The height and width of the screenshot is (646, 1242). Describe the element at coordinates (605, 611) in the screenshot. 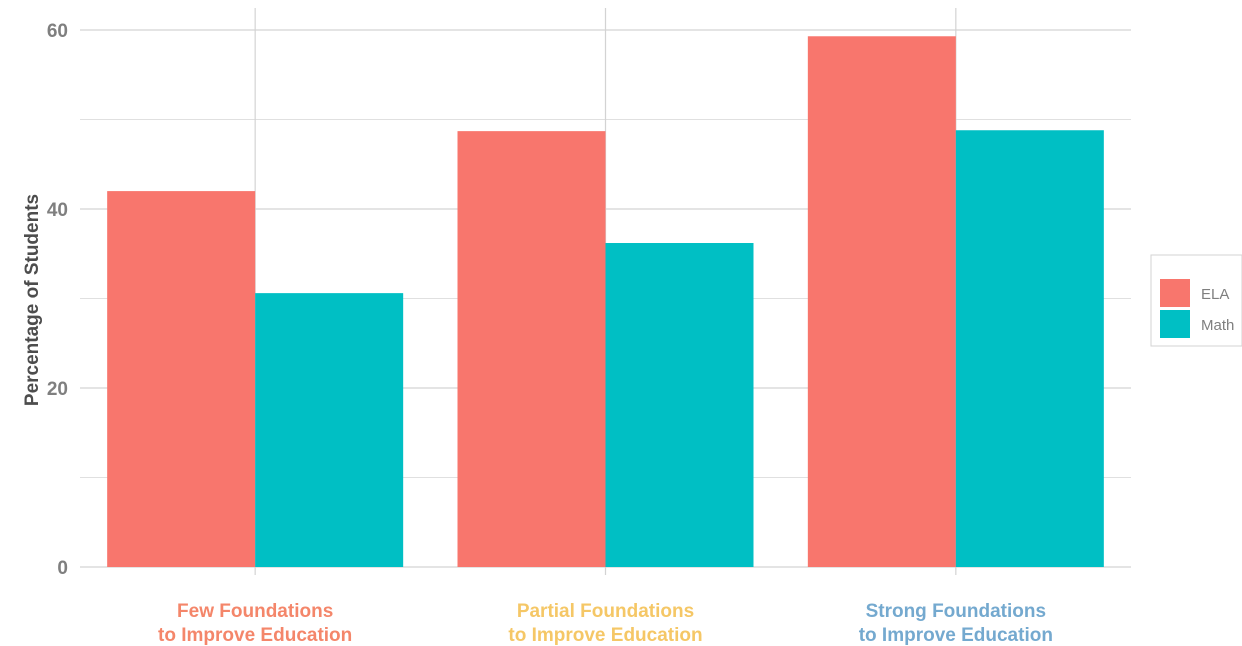

I see `category-label-line1: Partial Foundations` at that location.